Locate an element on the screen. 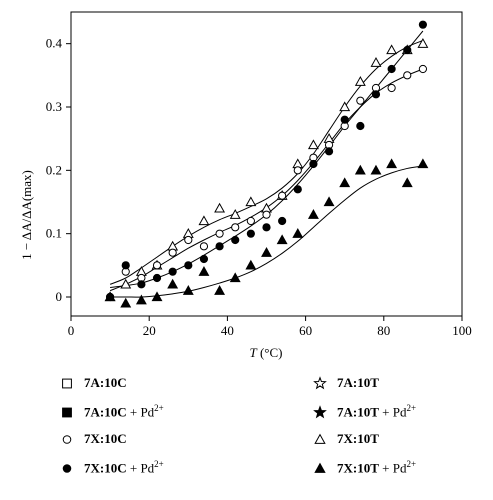 The height and width of the screenshot is (500, 493). y-tick-label: 0.4 is located at coordinates (54, 43).